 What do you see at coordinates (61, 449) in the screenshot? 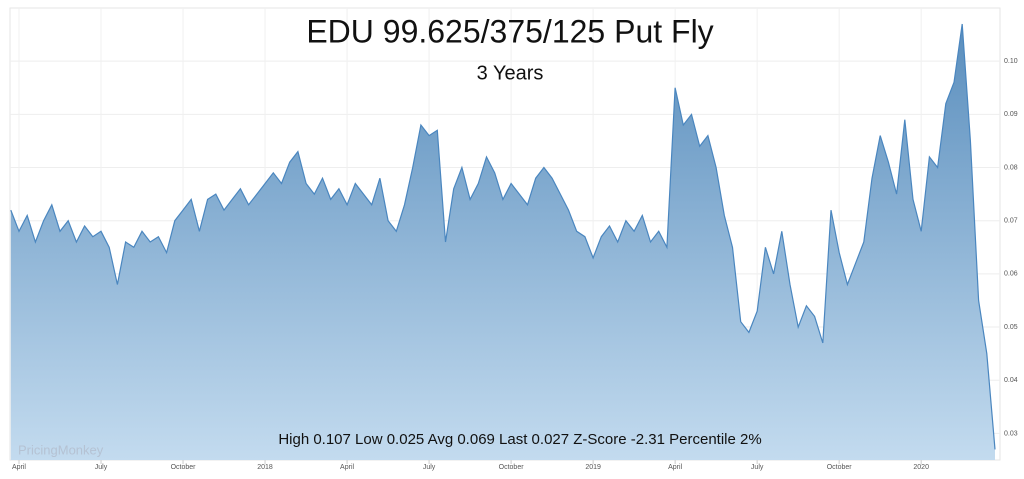
I see `watermark: PricingMonkey` at bounding box center [61, 449].